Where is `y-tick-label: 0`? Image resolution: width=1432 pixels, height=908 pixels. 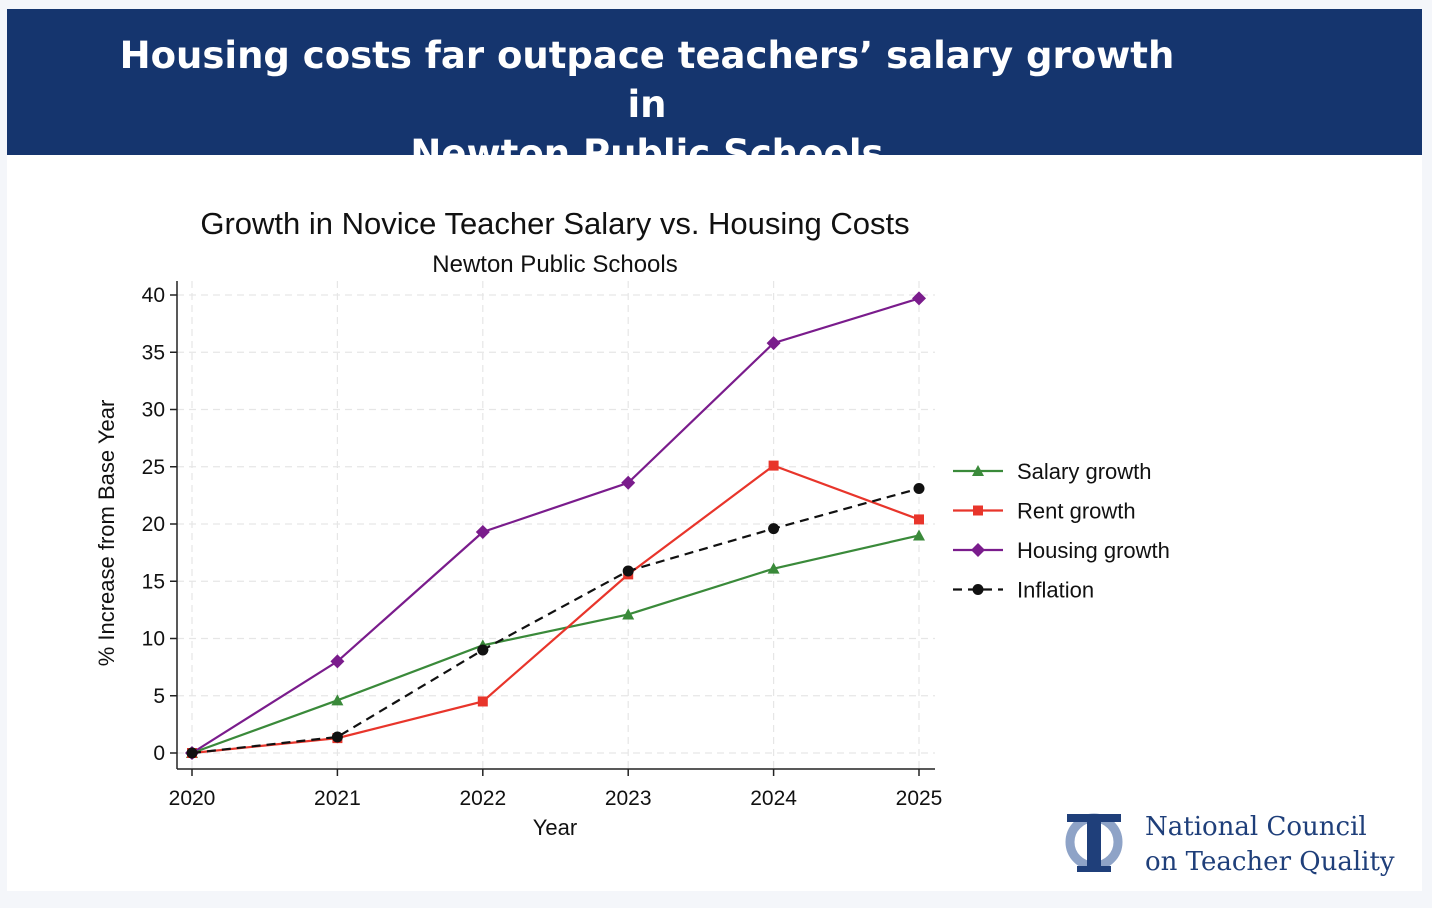 y-tick-label: 0 is located at coordinates (159, 753).